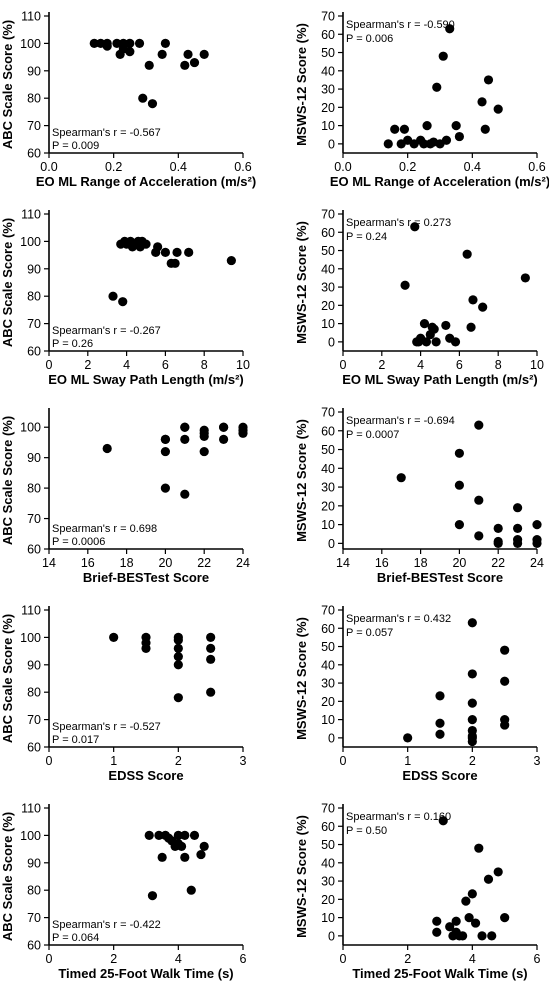  Describe the element at coordinates (398, 619) in the screenshot. I see `spearman-r-label: Spearman's r = 0.432` at that location.